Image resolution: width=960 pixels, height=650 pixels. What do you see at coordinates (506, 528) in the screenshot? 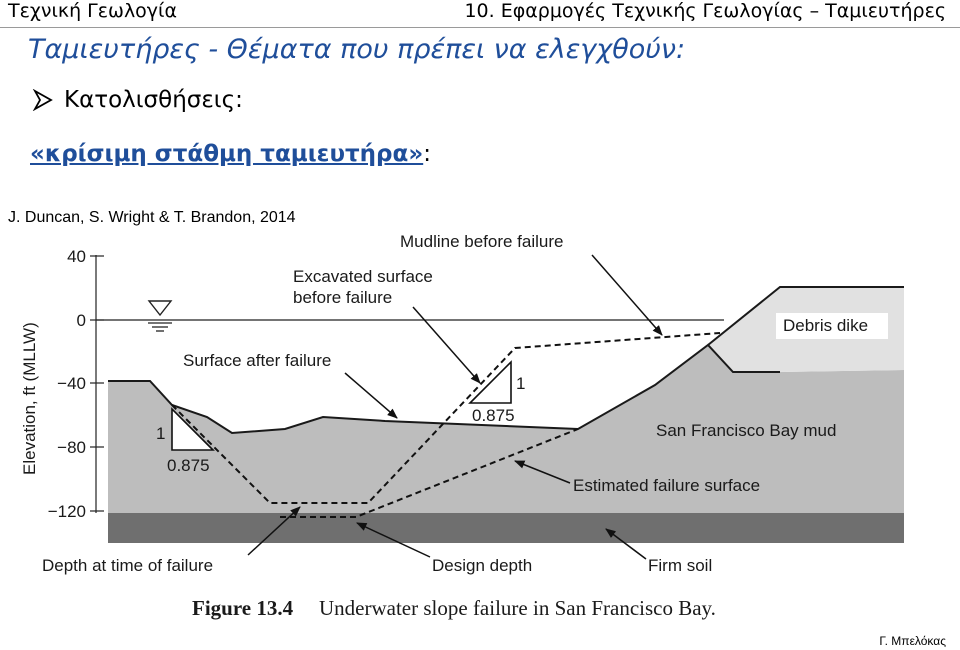
I see `firm-soil-layer` at bounding box center [506, 528].